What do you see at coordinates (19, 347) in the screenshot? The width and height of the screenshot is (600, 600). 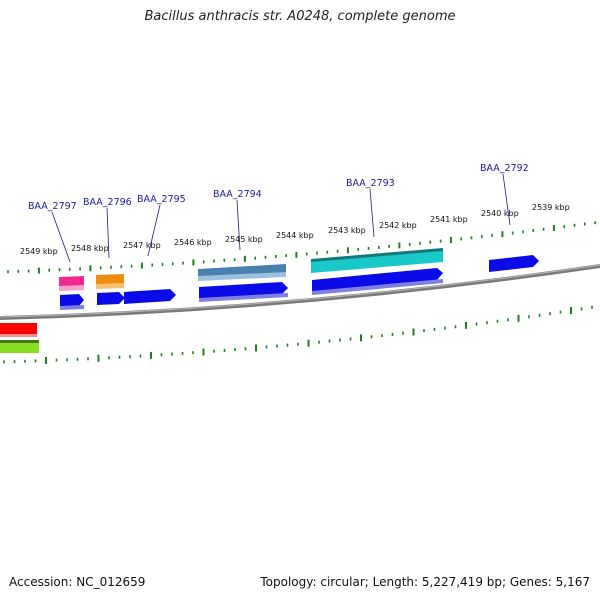 I see `lime-feature` at bounding box center [19, 347].